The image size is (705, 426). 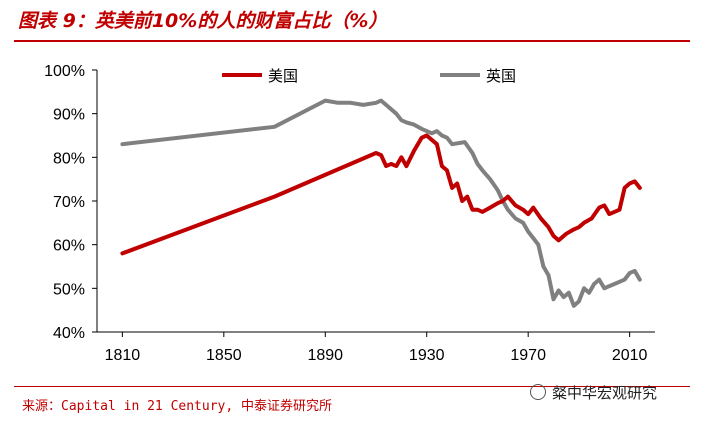 What do you see at coordinates (325, 355) in the screenshot?
I see `x-tick-label: 1890` at bounding box center [325, 355].